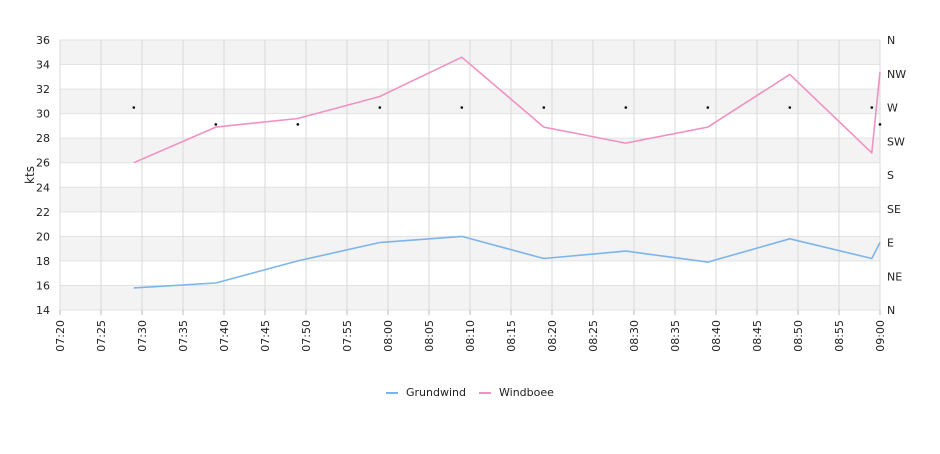 The height and width of the screenshot is (454, 940). I want to click on legend-item-grundwind: Grundwind, so click(426, 392).